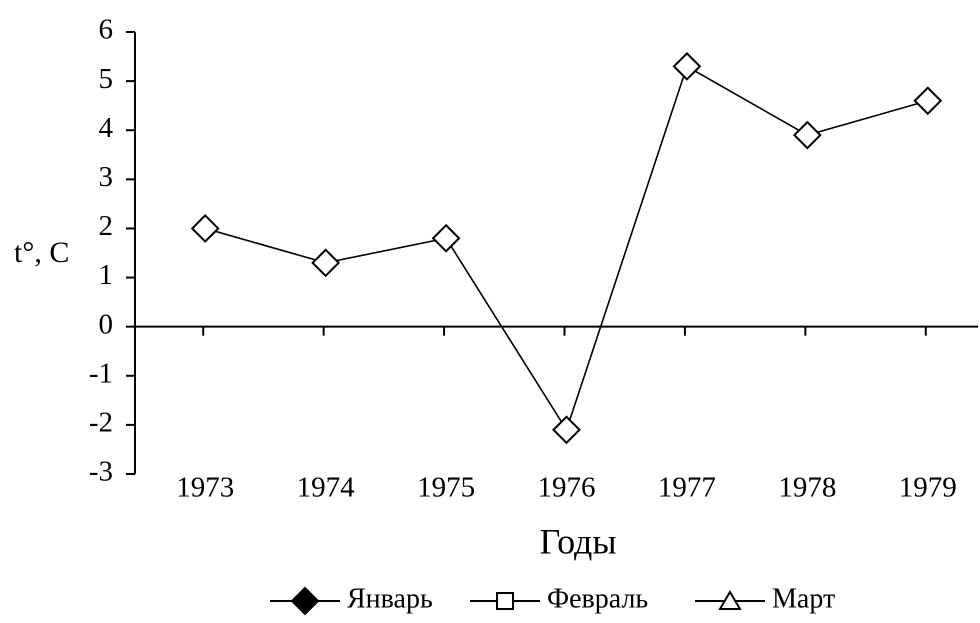  What do you see at coordinates (803, 598) in the screenshot?
I see `legend-label: Март` at bounding box center [803, 598].